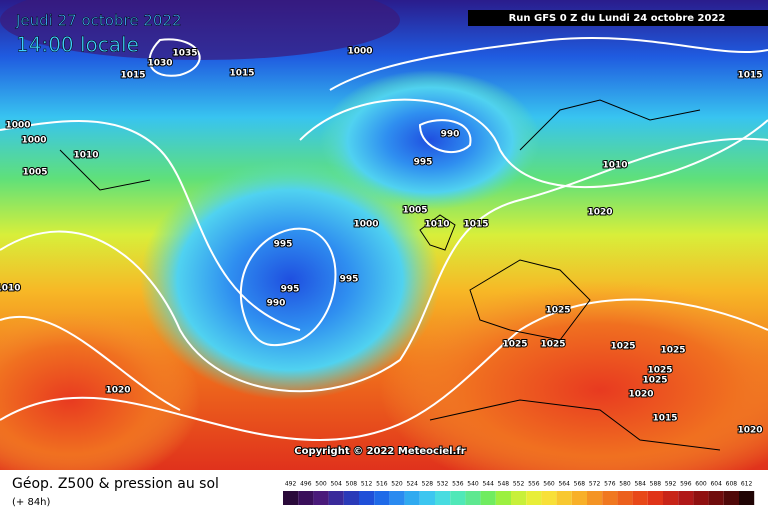  What do you see at coordinates (115, 484) in the screenshot?
I see `legend-title: Géop. Z500 & pression au sol` at bounding box center [115, 484].